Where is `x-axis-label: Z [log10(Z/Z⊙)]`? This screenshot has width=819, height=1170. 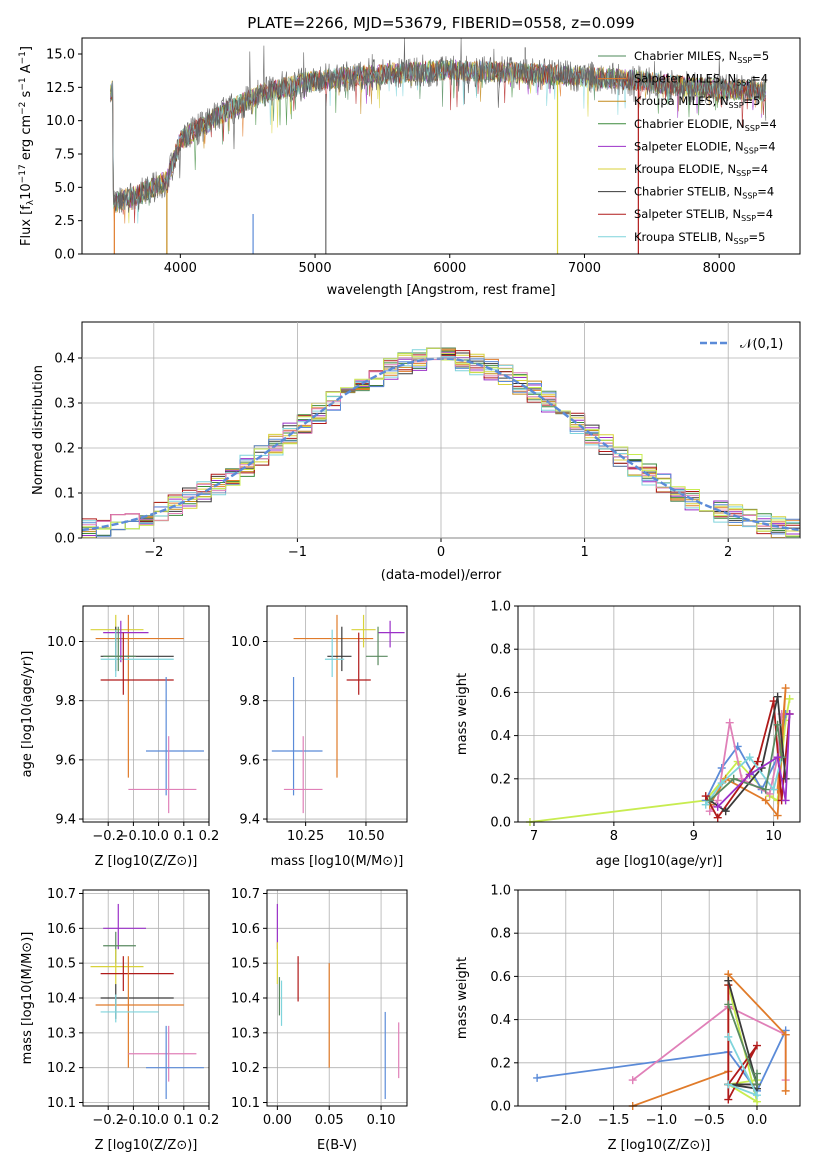
x-axis-label: Z [log10(Z/Z⊙)] is located at coordinates (146, 861).